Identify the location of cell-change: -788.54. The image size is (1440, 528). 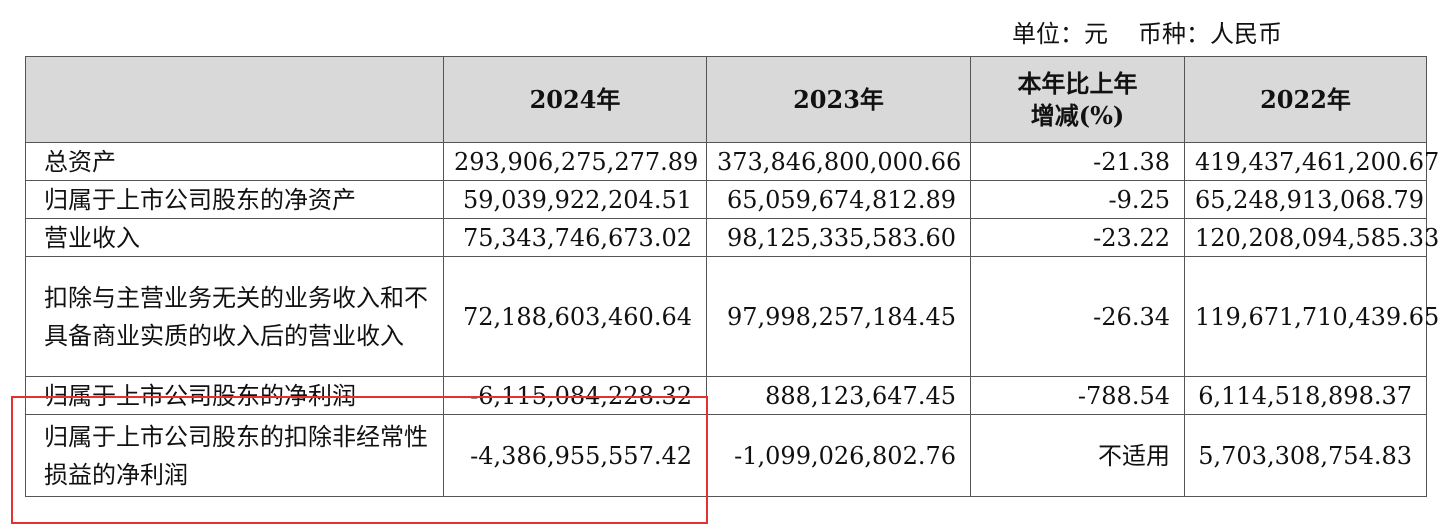
(1077, 395).